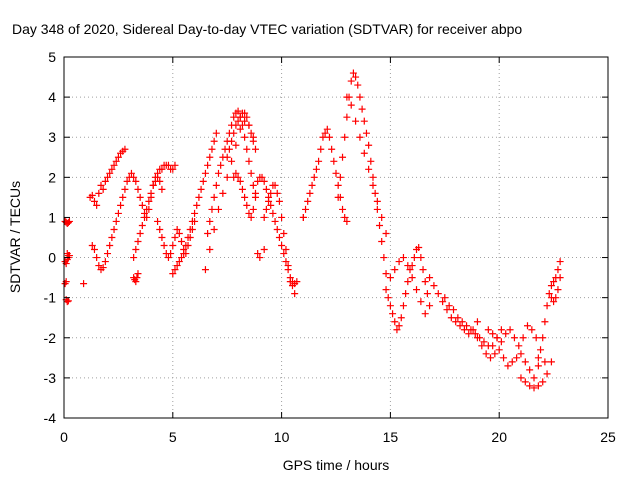 The height and width of the screenshot is (480, 640). What do you see at coordinates (173, 437) in the screenshot?
I see `x-tick-label: 5` at bounding box center [173, 437].